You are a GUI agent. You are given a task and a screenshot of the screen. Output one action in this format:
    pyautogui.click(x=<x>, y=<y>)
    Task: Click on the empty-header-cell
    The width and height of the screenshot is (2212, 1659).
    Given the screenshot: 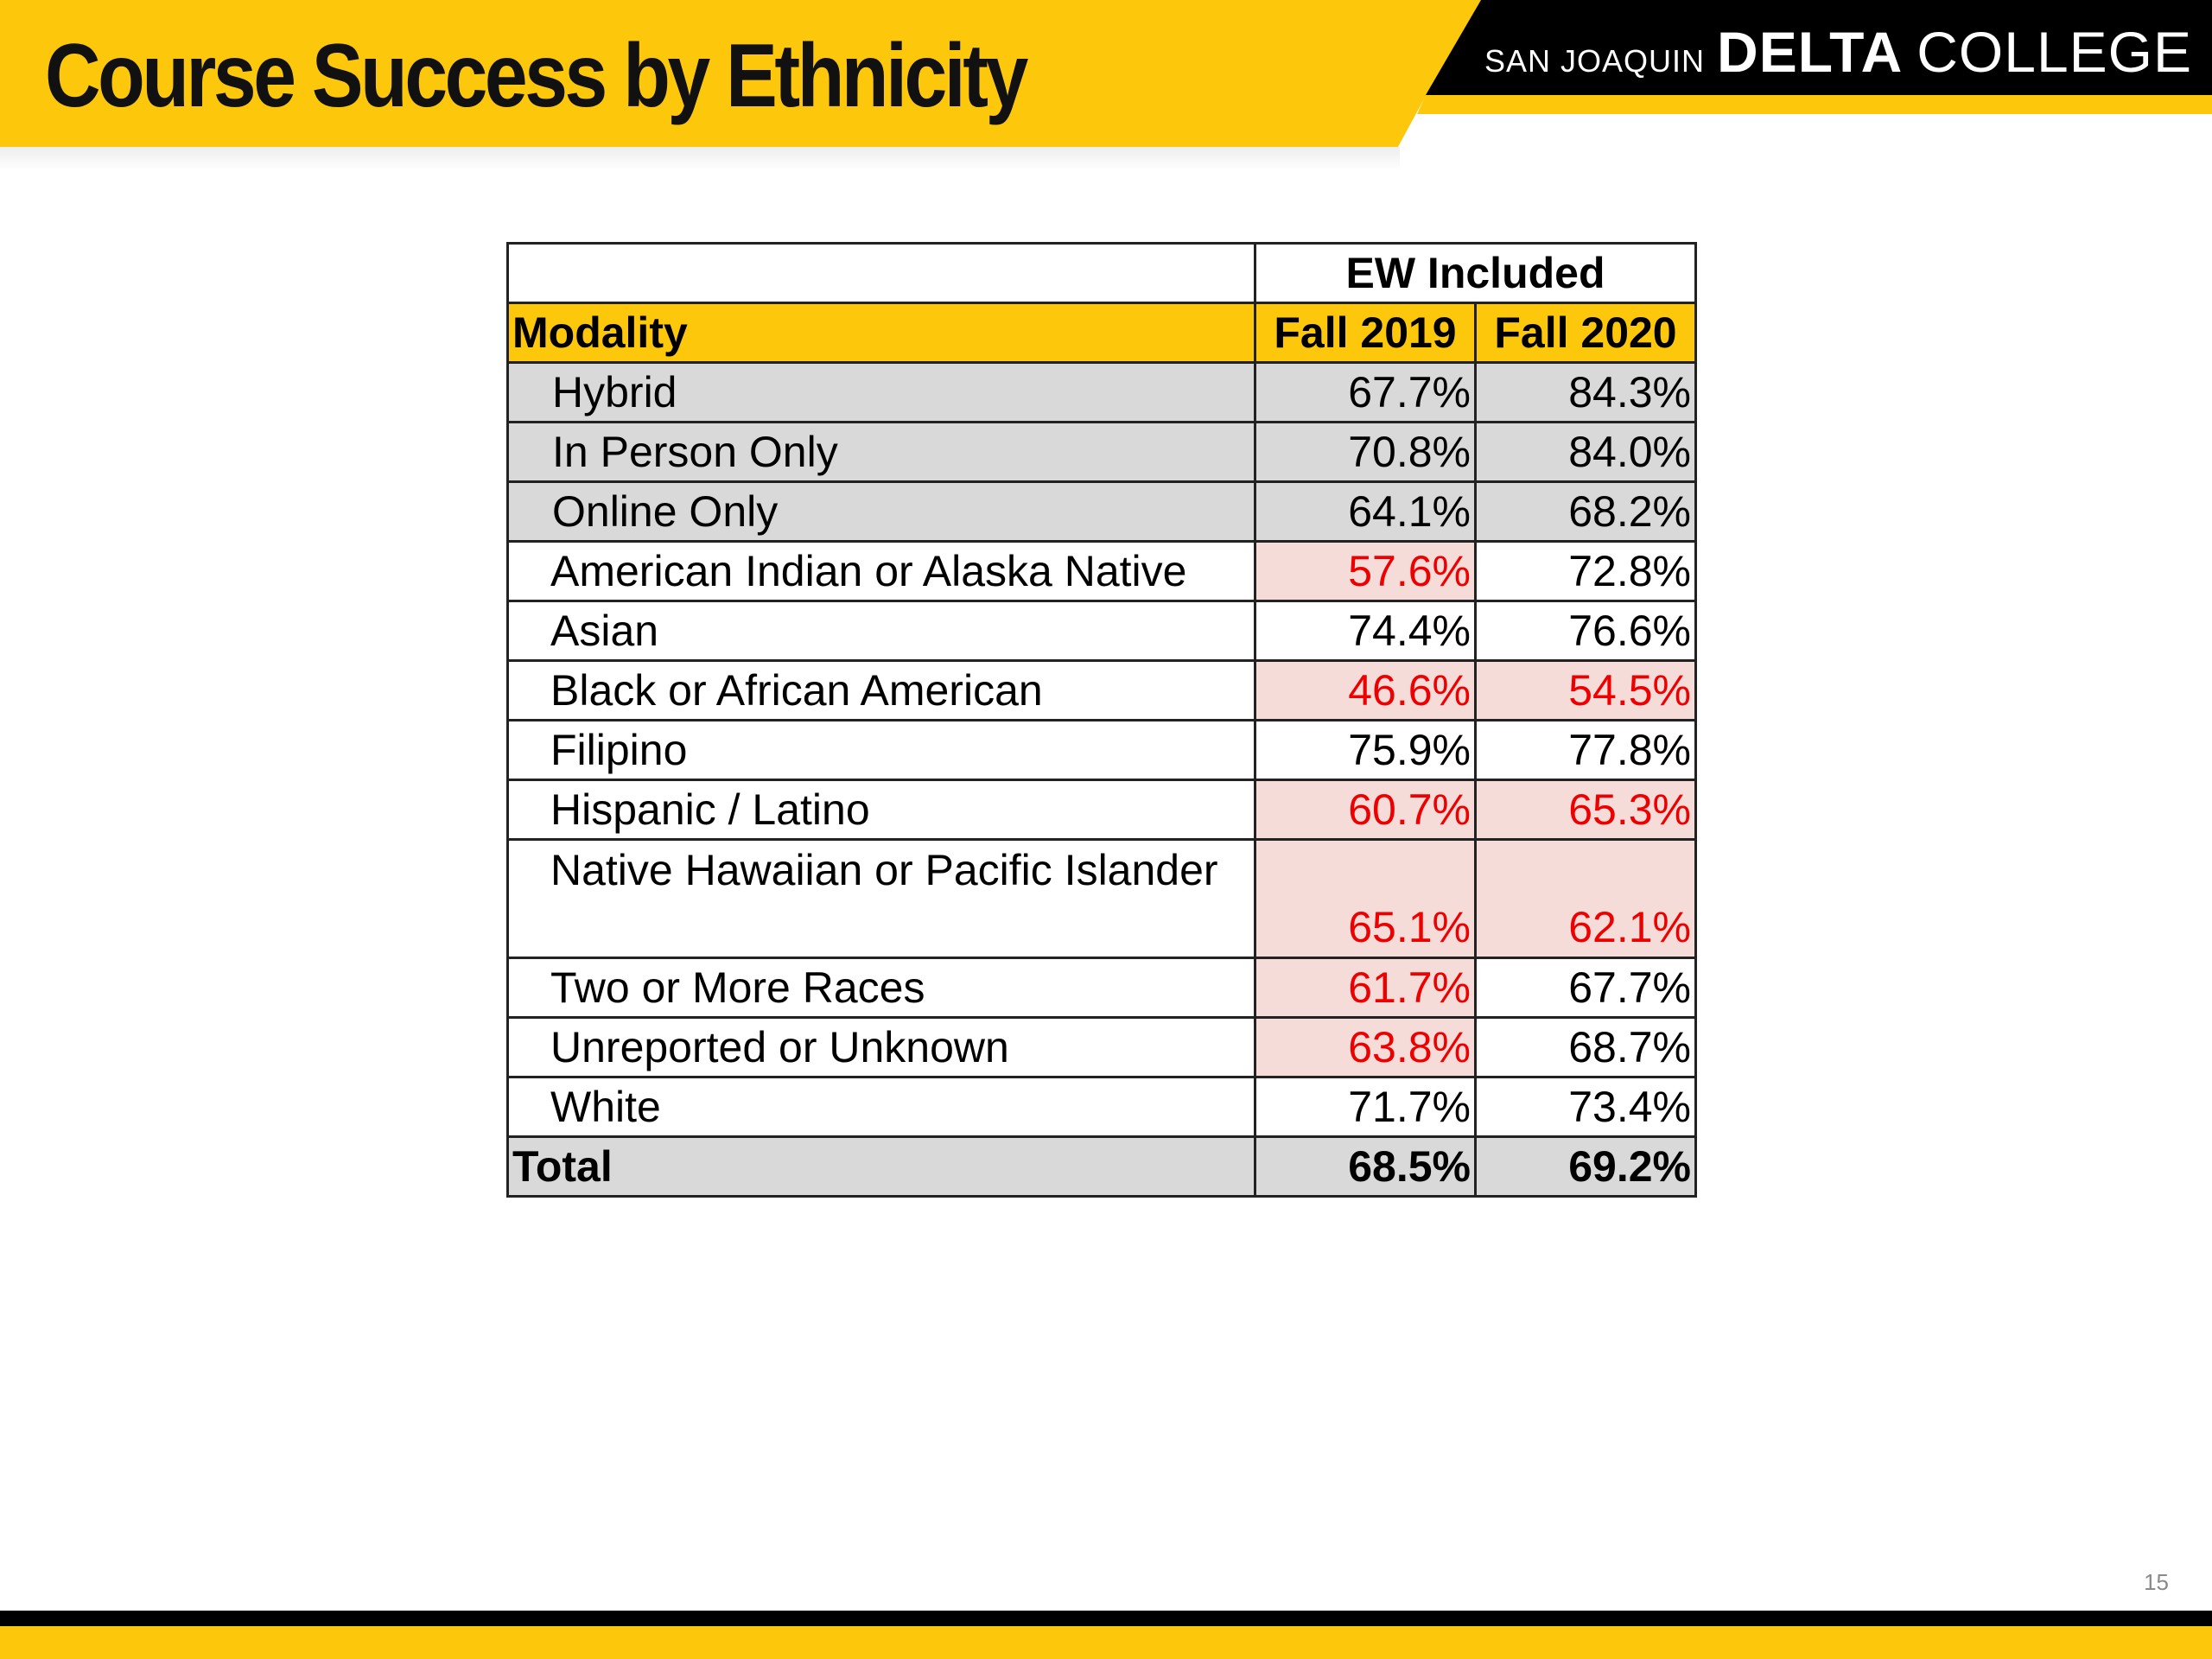 What is the action you would take?
    pyautogui.click(x=881, y=273)
    